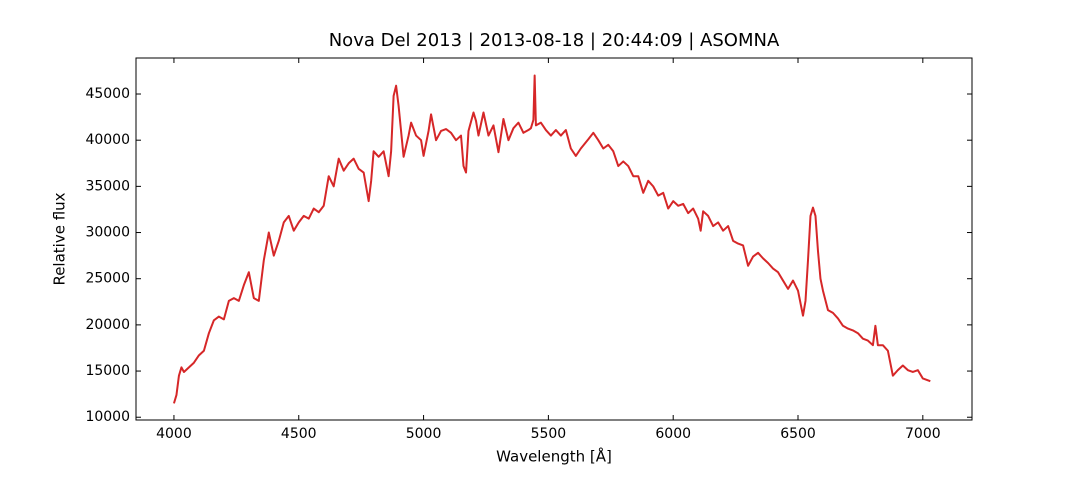 This screenshot has height=484, width=1080. Describe the element at coordinates (107, 417) in the screenshot. I see `y-tick-label: 10000` at that location.